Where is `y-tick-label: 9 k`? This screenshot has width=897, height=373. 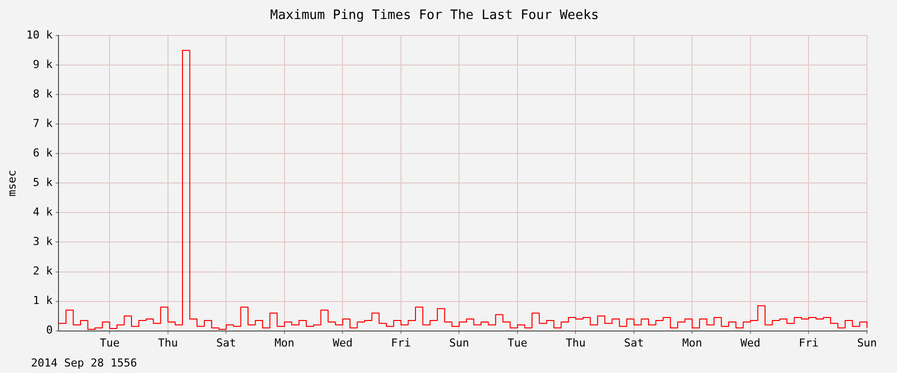
y-tick-label: 9 k is located at coordinates (43, 64).